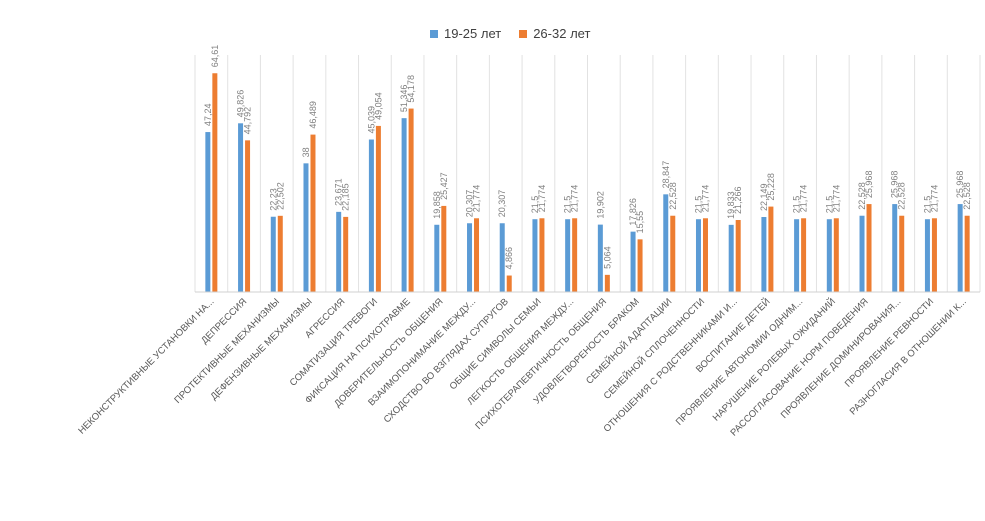 Image resolution: width=985 pixels, height=521 pixels. What do you see at coordinates (764, 197) in the screenshot?
I see `value-label-1-18: 22,149` at bounding box center [764, 197].